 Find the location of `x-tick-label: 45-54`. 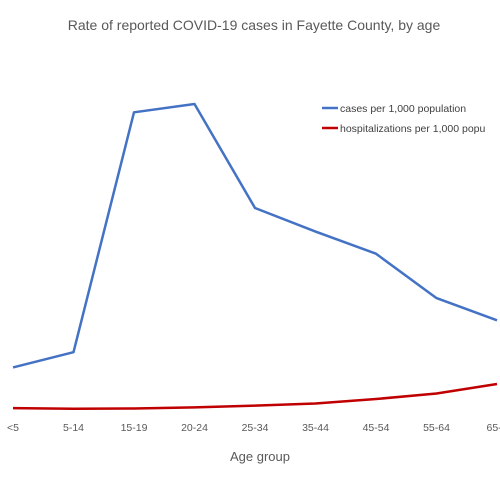

x-tick-label: 45-54 is located at coordinates (376, 428).